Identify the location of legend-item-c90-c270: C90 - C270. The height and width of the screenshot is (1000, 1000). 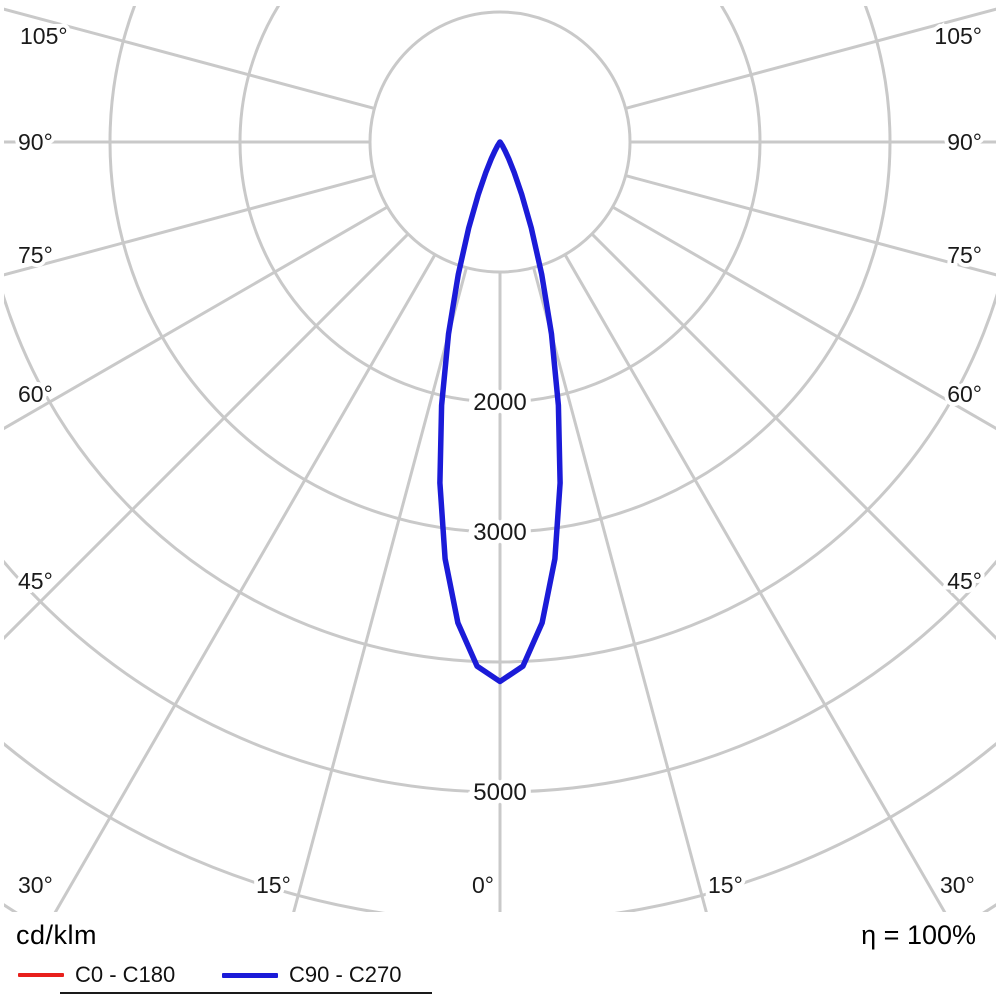
(312, 975).